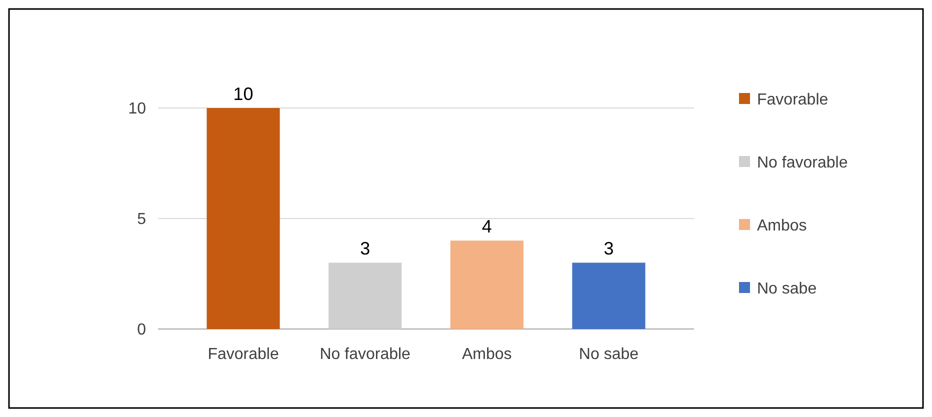  What do you see at coordinates (802, 163) in the screenshot?
I see `legend-label: No favorable` at bounding box center [802, 163].